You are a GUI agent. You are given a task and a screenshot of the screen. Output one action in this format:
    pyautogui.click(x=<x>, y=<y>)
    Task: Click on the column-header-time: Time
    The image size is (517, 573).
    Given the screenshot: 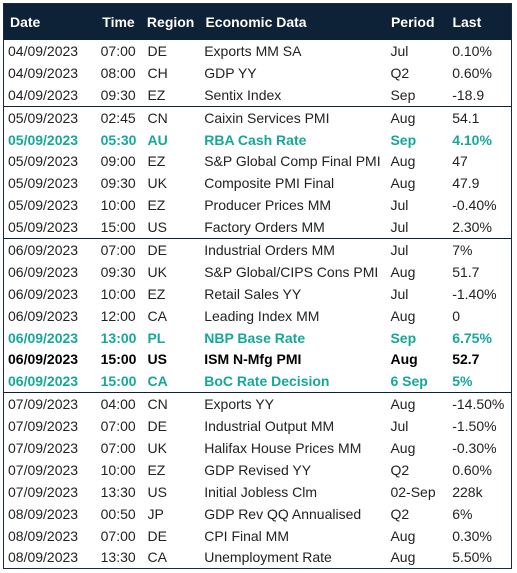 What is the action you would take?
    pyautogui.click(x=118, y=22)
    